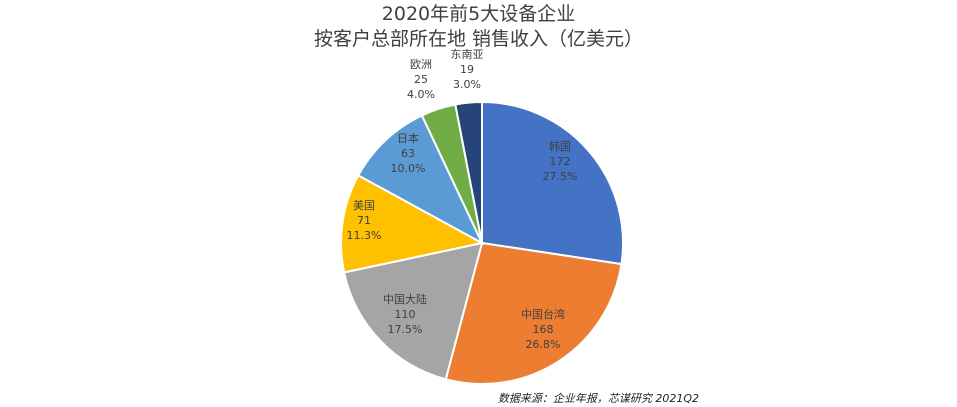  What do you see at coordinates (478, 27) in the screenshot?
I see `chart-title: 2020年前5大设备企业 按客户总部所在地 销售收入（亿美元）` at bounding box center [478, 27].